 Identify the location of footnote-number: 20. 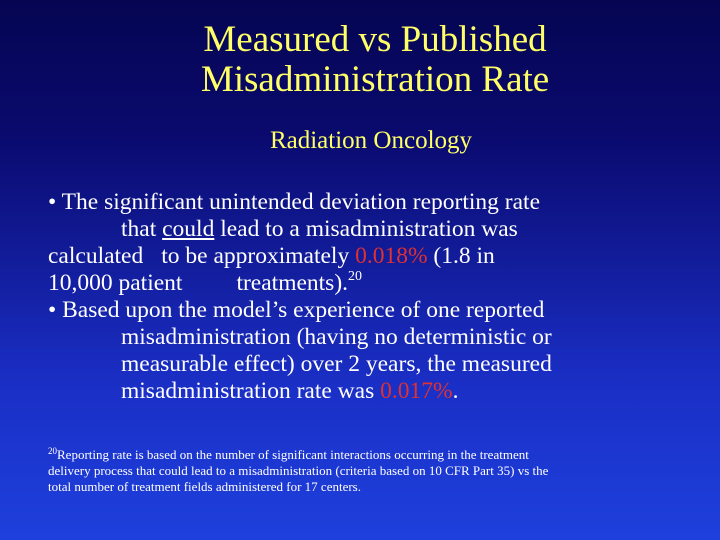
(52, 451).